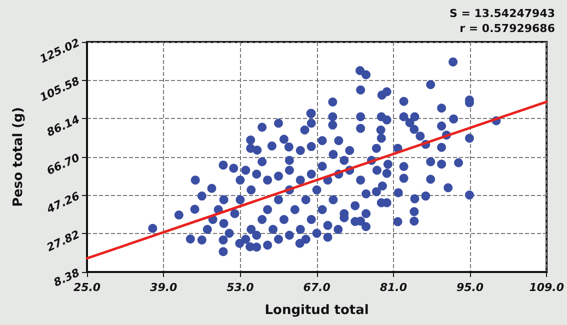  I want to click on x-tick-label: 67.0, so click(317, 287).